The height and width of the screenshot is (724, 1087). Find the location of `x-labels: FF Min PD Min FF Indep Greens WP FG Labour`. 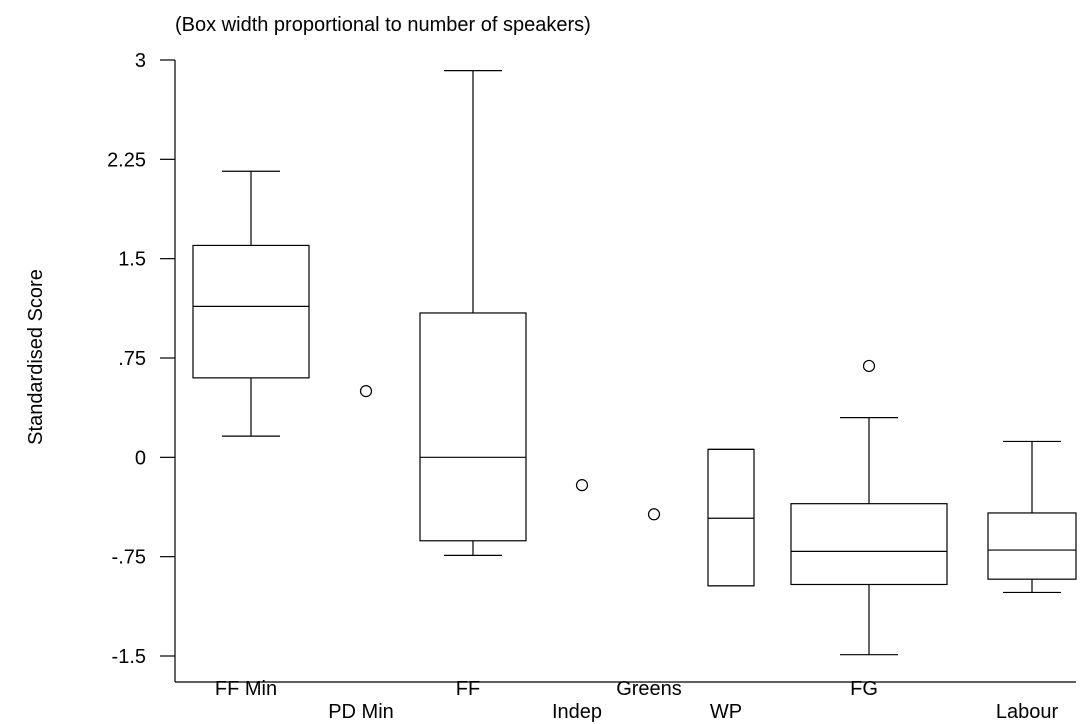

x-labels: FF Min PD Min FF Indep Greens WP FG Labour is located at coordinates (637, 700).